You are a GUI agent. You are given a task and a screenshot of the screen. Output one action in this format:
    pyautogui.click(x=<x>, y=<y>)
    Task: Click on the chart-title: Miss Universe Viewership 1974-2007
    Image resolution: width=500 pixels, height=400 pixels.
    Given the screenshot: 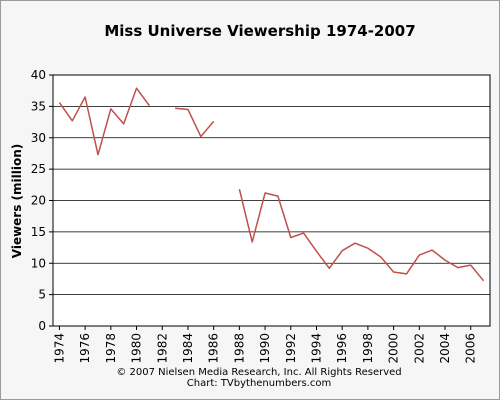 What is the action you would take?
    pyautogui.click(x=259, y=31)
    